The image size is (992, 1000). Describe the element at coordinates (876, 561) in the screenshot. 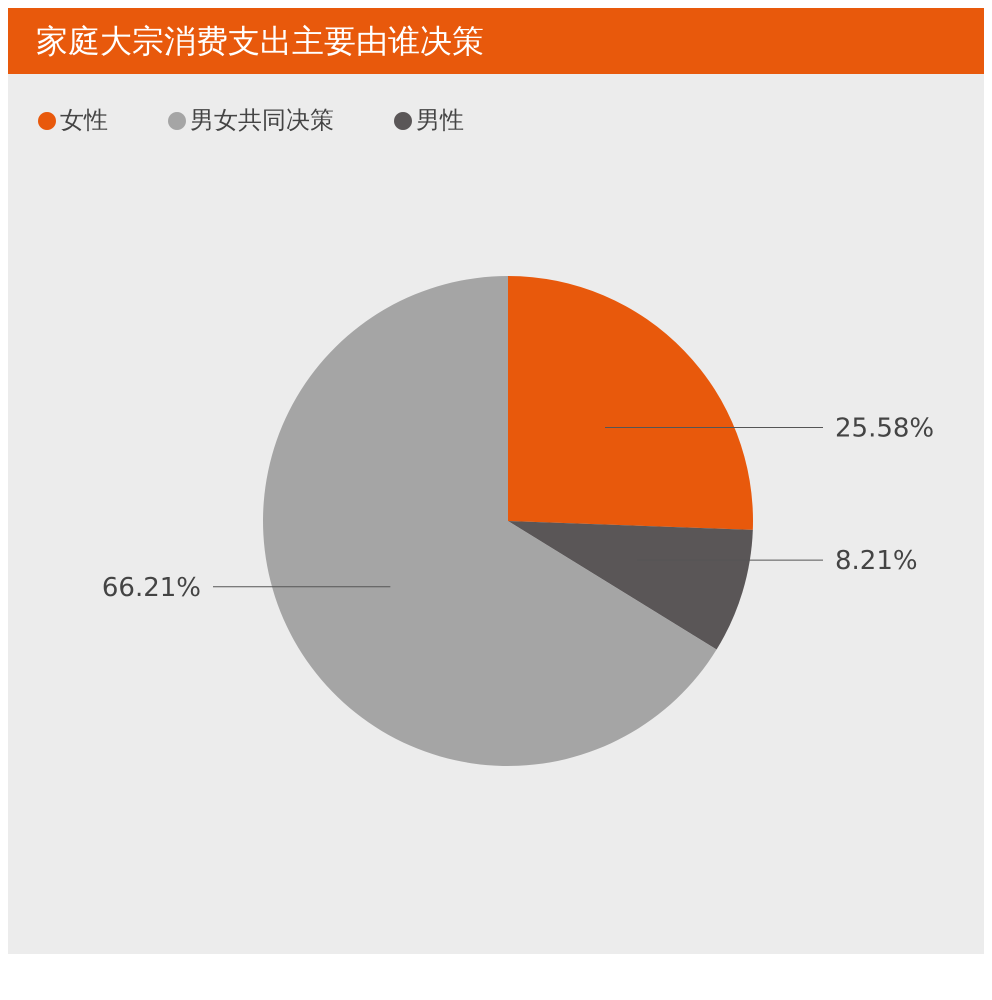

I see `data-label: 8.21%` at that location.